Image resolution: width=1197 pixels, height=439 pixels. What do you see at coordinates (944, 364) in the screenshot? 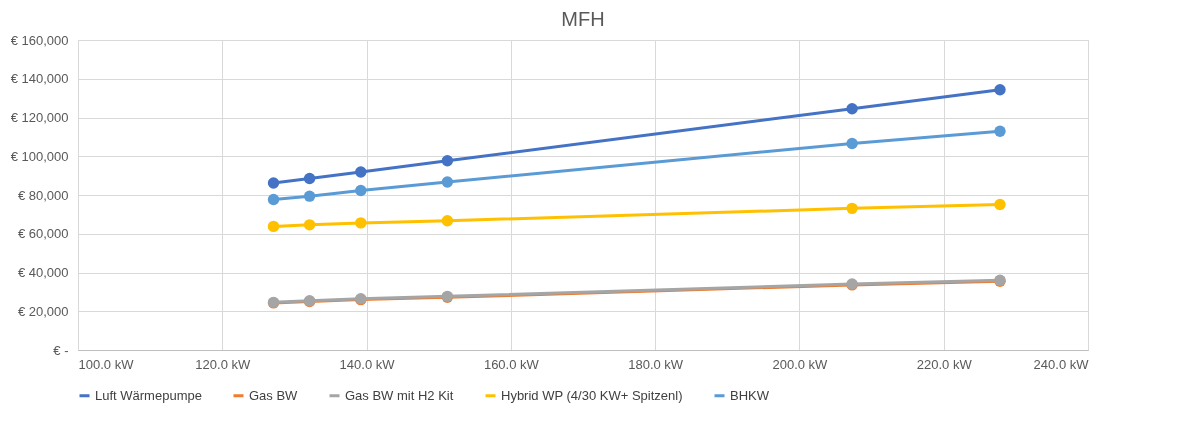
I see `x-tick-label: 220.0 kW` at bounding box center [944, 364].